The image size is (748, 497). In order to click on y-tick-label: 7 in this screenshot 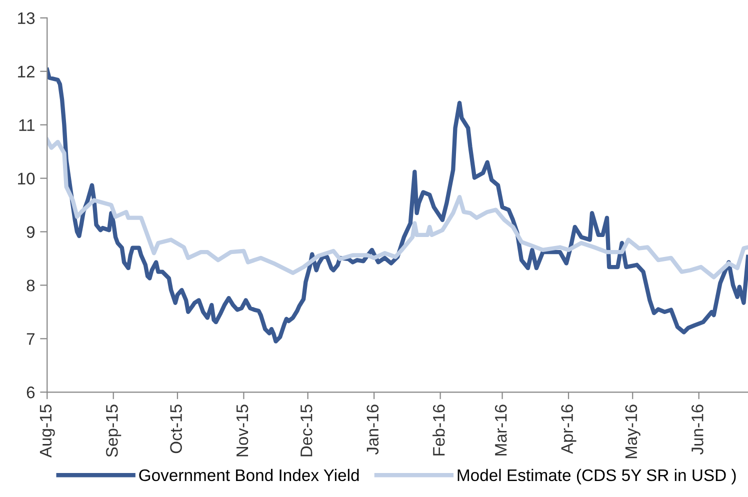, I will do `click(30, 339)`.